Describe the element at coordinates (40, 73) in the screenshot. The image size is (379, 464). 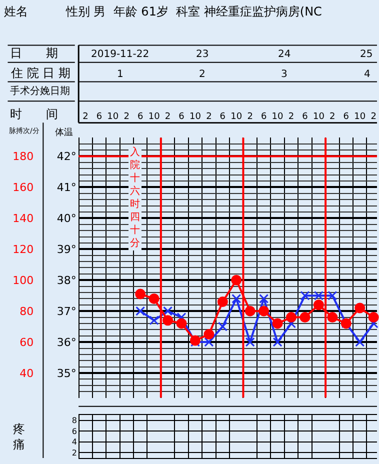
I see `text: 住 院 日 期` at that location.